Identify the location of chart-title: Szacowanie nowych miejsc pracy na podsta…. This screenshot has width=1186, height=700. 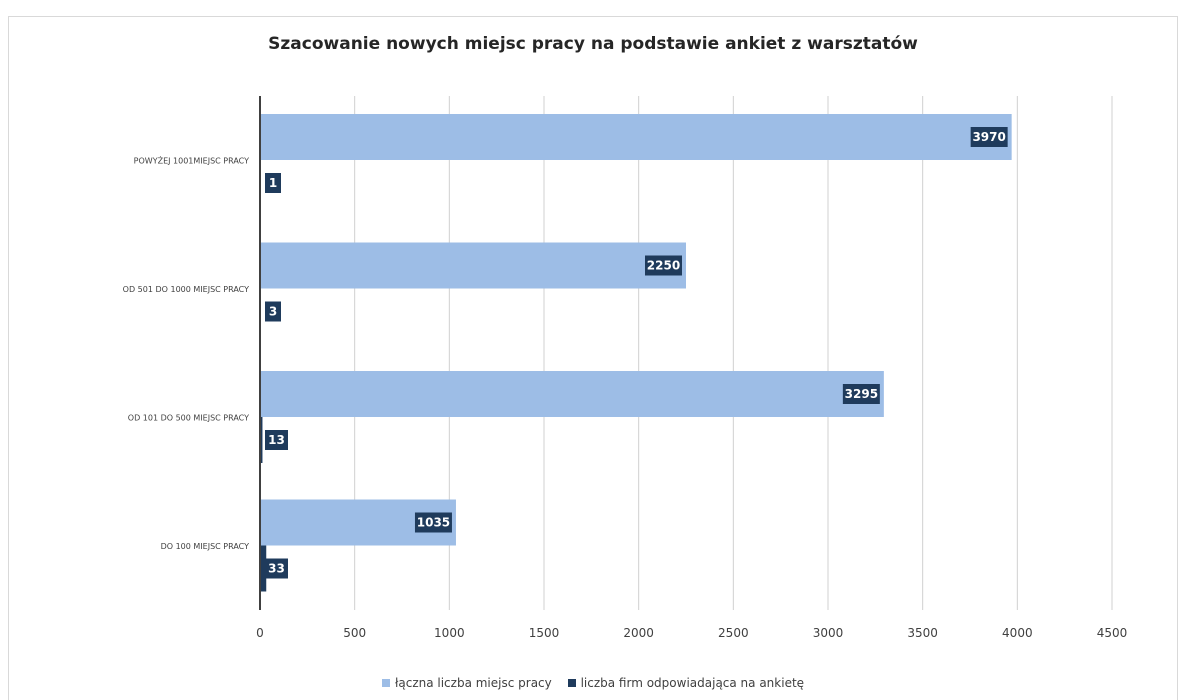
(593, 44).